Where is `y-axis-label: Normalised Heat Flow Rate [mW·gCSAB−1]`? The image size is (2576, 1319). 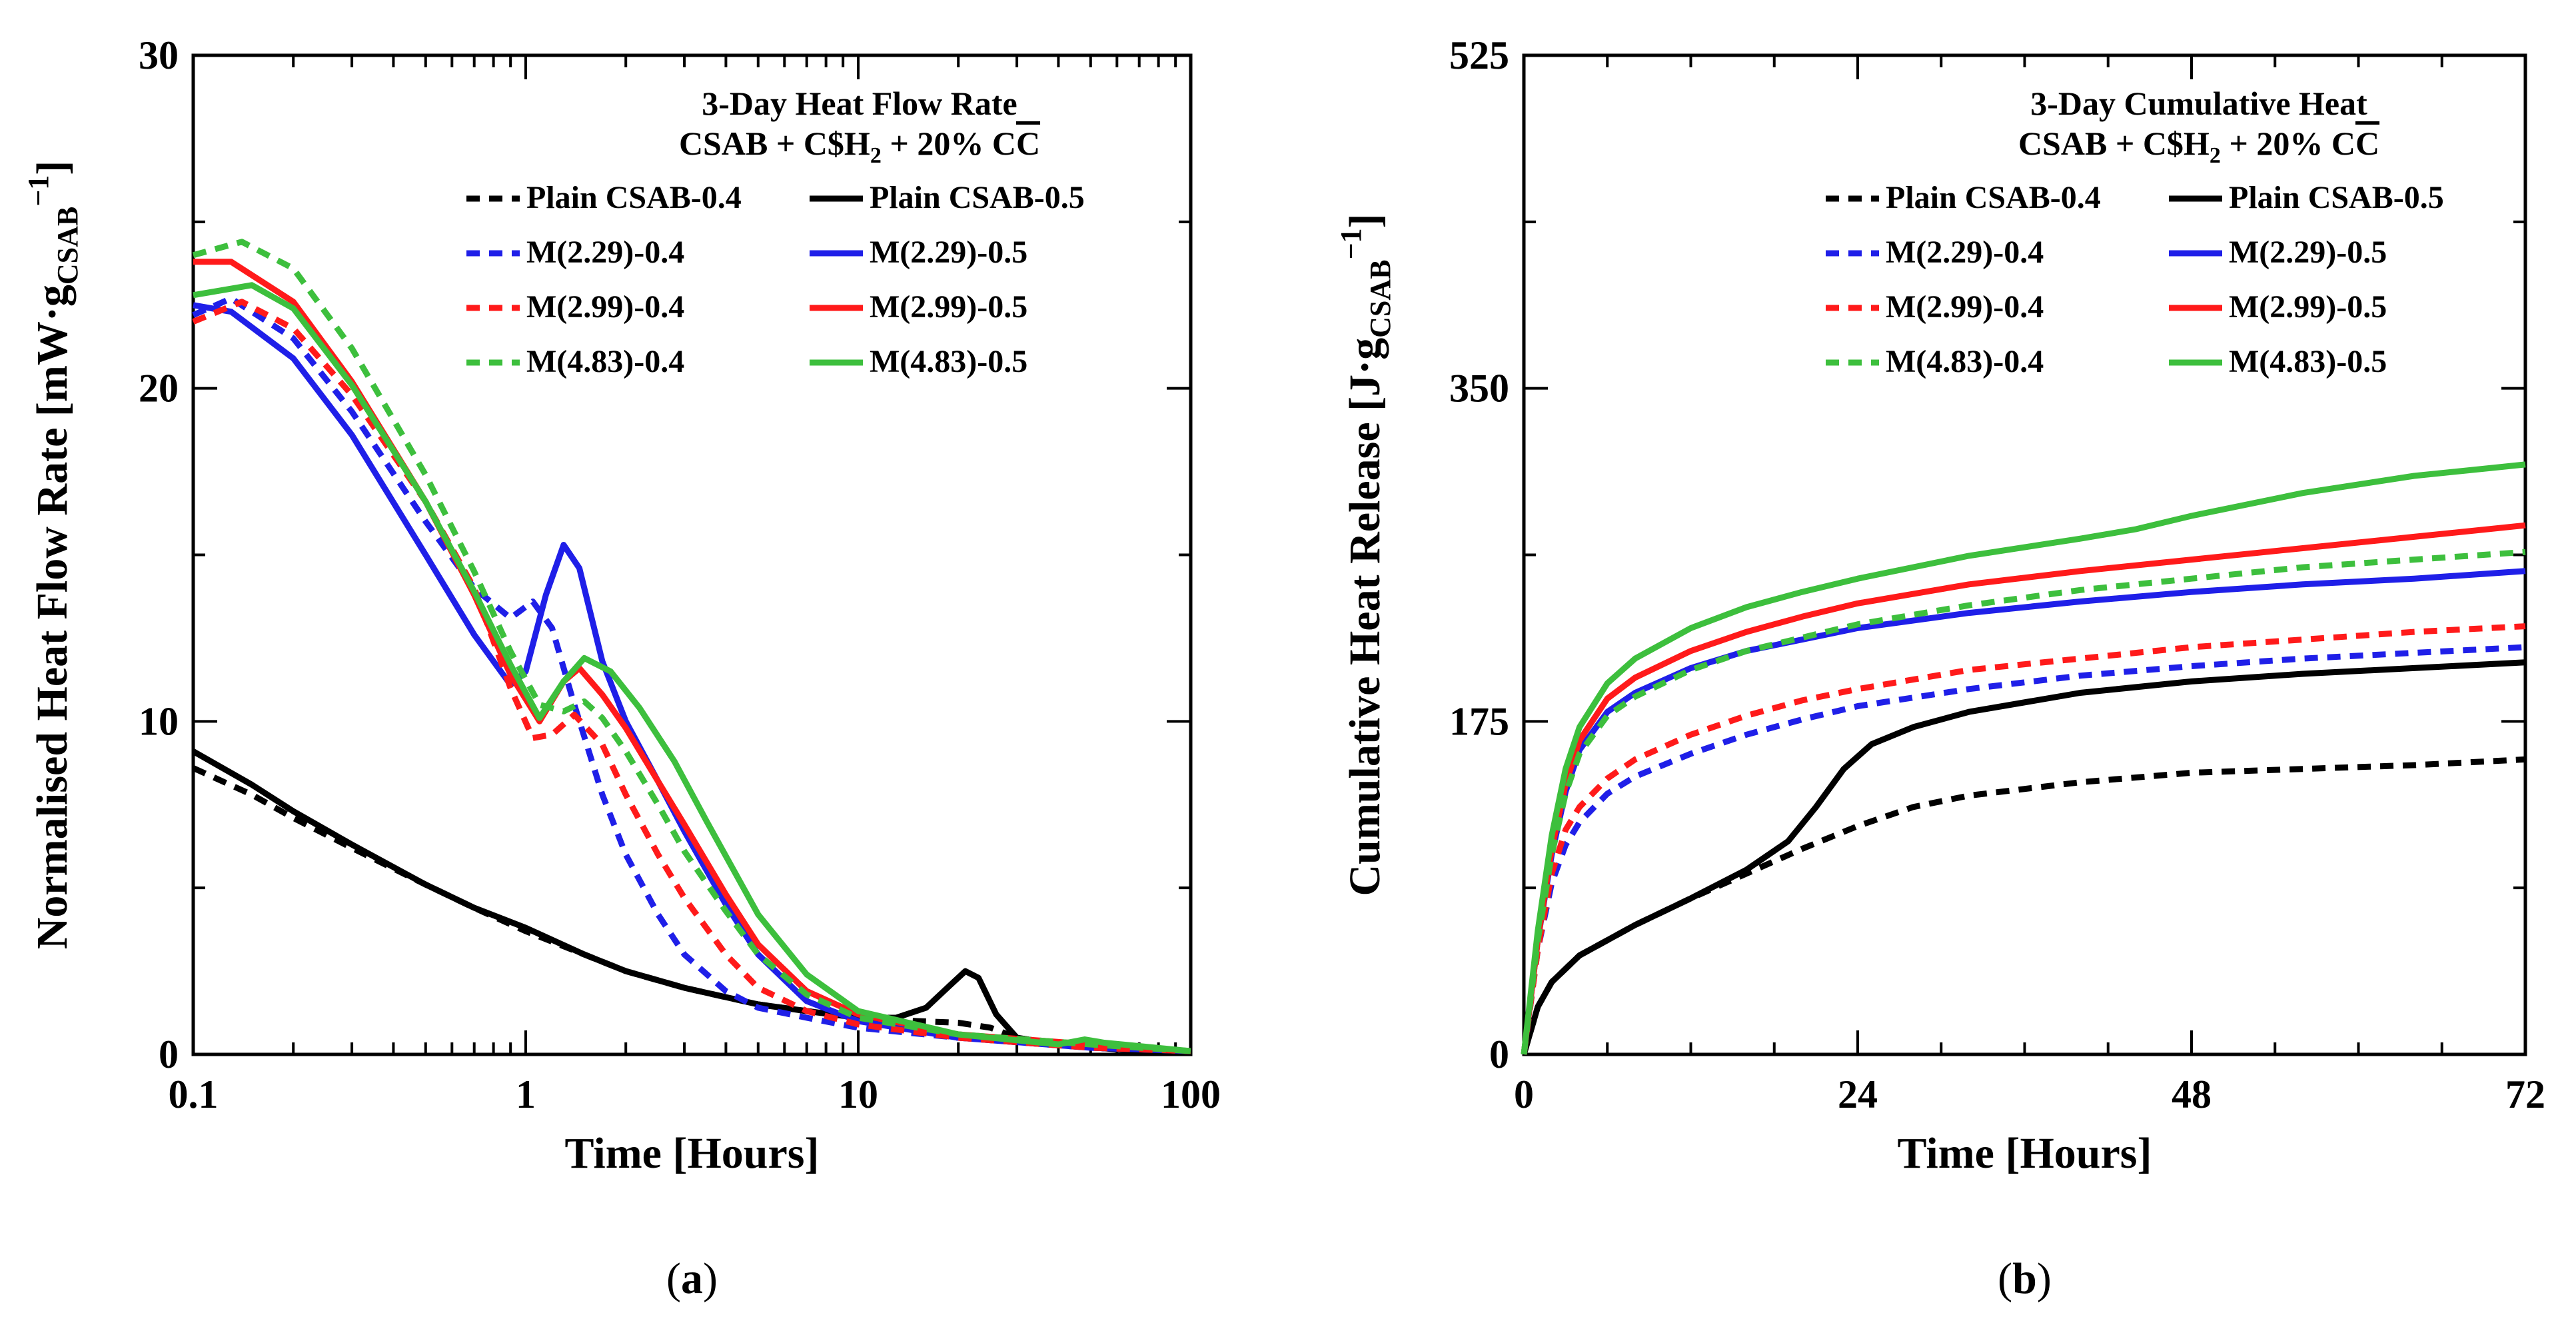
y-axis-label: Normalised Heat Flow Rate [mW·gCSAB−1] is located at coordinates (53, 555).